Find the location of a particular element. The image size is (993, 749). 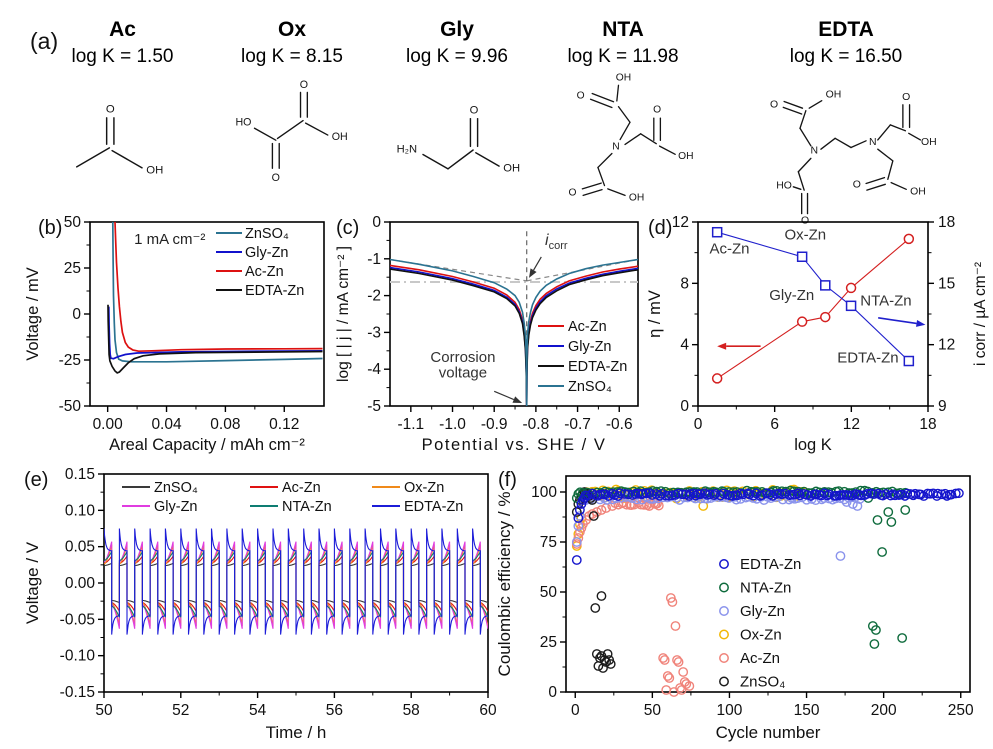

svg-text: 58 is located at coordinates (411, 710).